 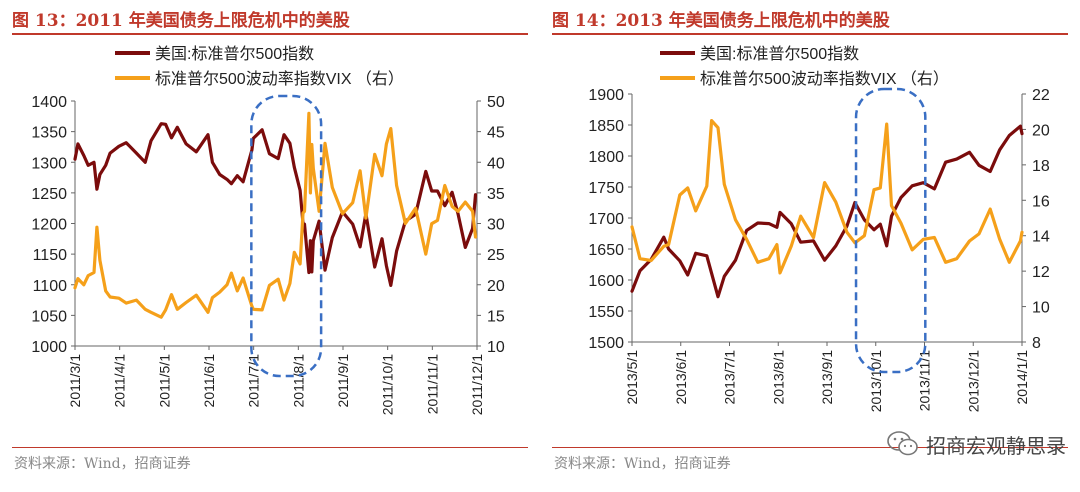 I want to click on y-tick-label-right: 16, so click(x=1041, y=201).